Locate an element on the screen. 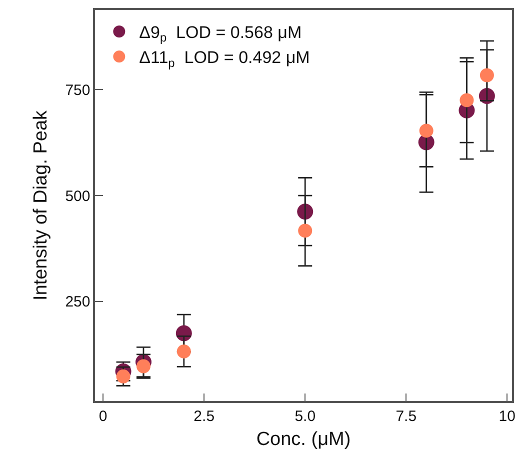 This screenshot has height=463, width=520. x-tick-label: 5.0 is located at coordinates (305, 416).